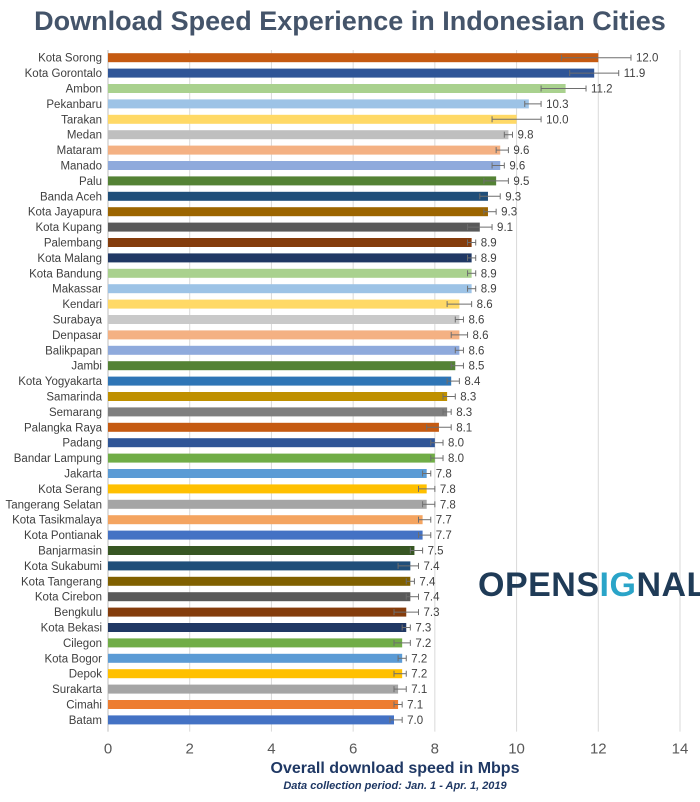 The height and width of the screenshot is (802, 700). Describe the element at coordinates (589, 585) in the screenshot. I see `opensignal-logo: OPENSIGNAL` at that location.